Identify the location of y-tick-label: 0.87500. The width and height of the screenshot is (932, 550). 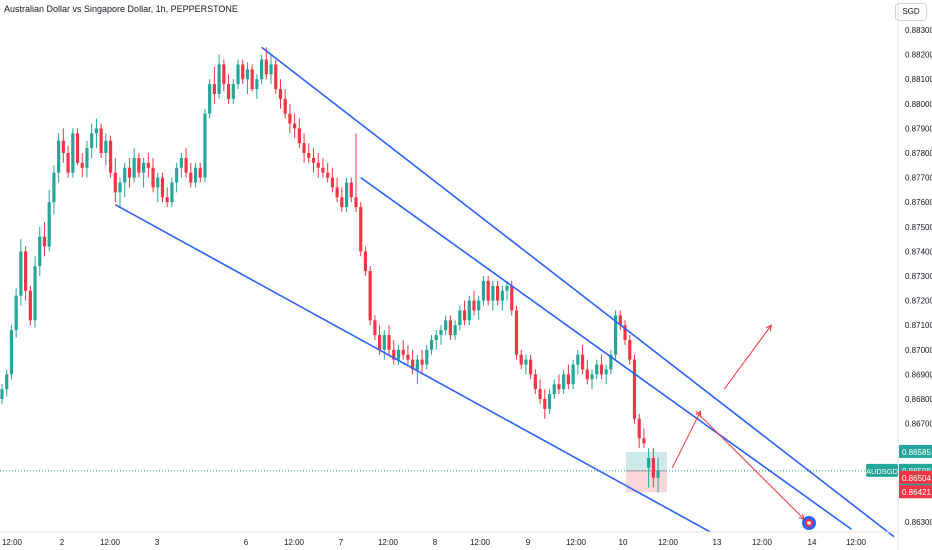
(918, 227).